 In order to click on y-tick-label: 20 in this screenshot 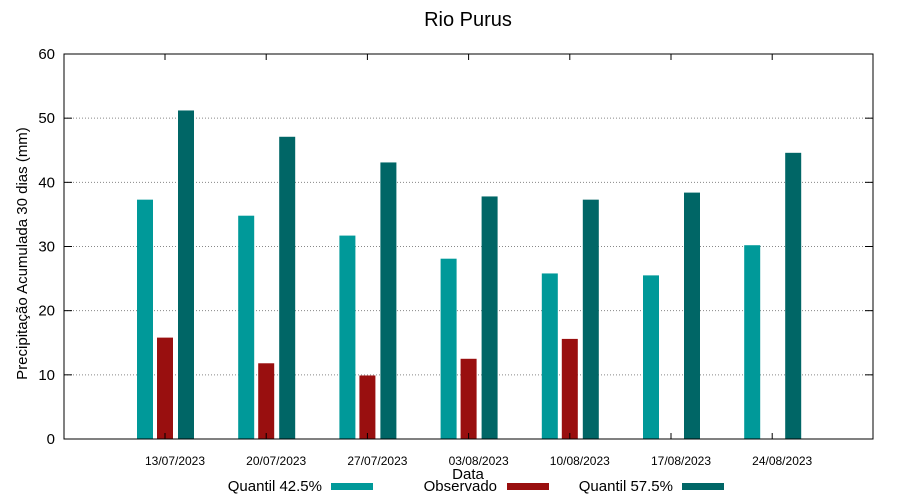, I will do `click(46, 311)`.